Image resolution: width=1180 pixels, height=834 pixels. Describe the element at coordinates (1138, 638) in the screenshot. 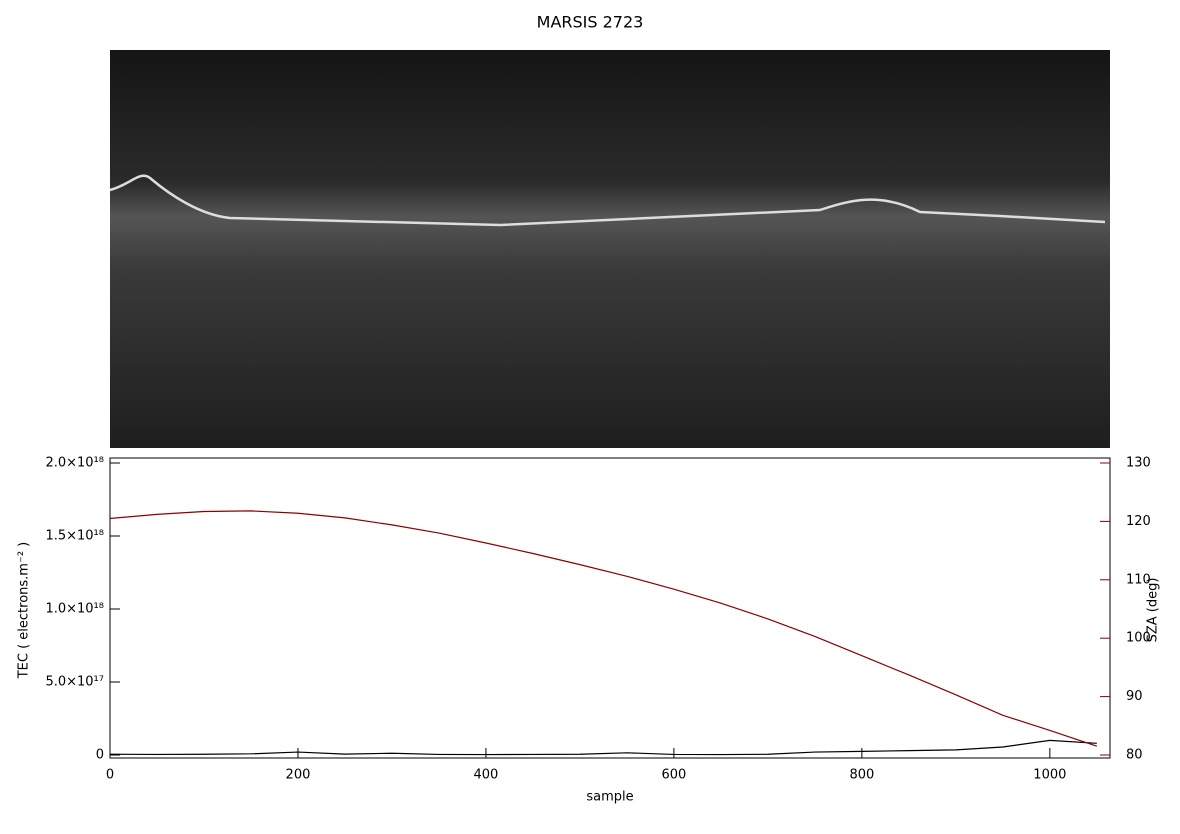

I see `y2-tick-label: 100` at that location.